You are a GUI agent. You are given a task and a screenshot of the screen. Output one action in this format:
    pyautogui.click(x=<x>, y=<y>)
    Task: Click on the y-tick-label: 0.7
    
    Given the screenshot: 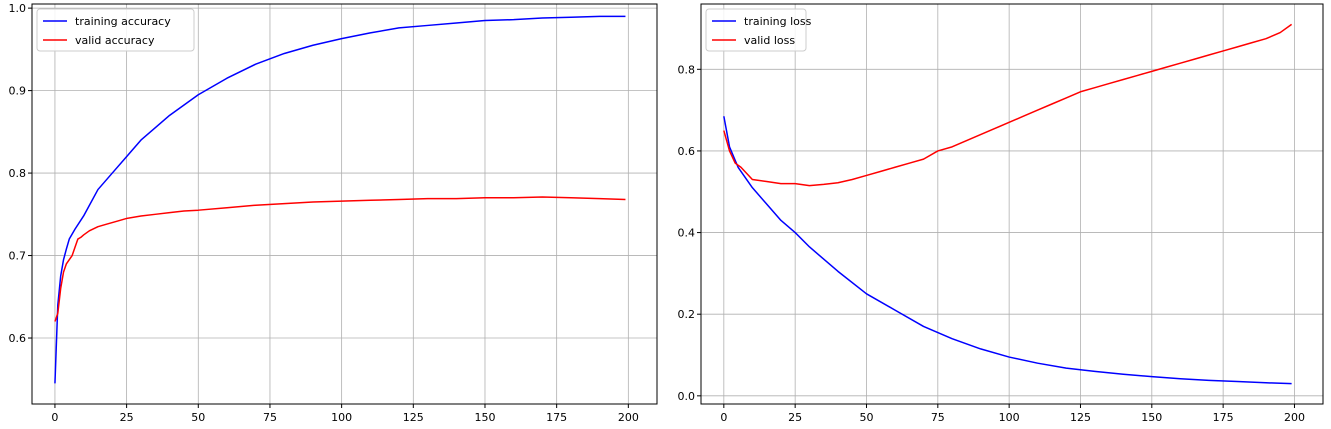 What is the action you would take?
    pyautogui.click(x=18, y=256)
    